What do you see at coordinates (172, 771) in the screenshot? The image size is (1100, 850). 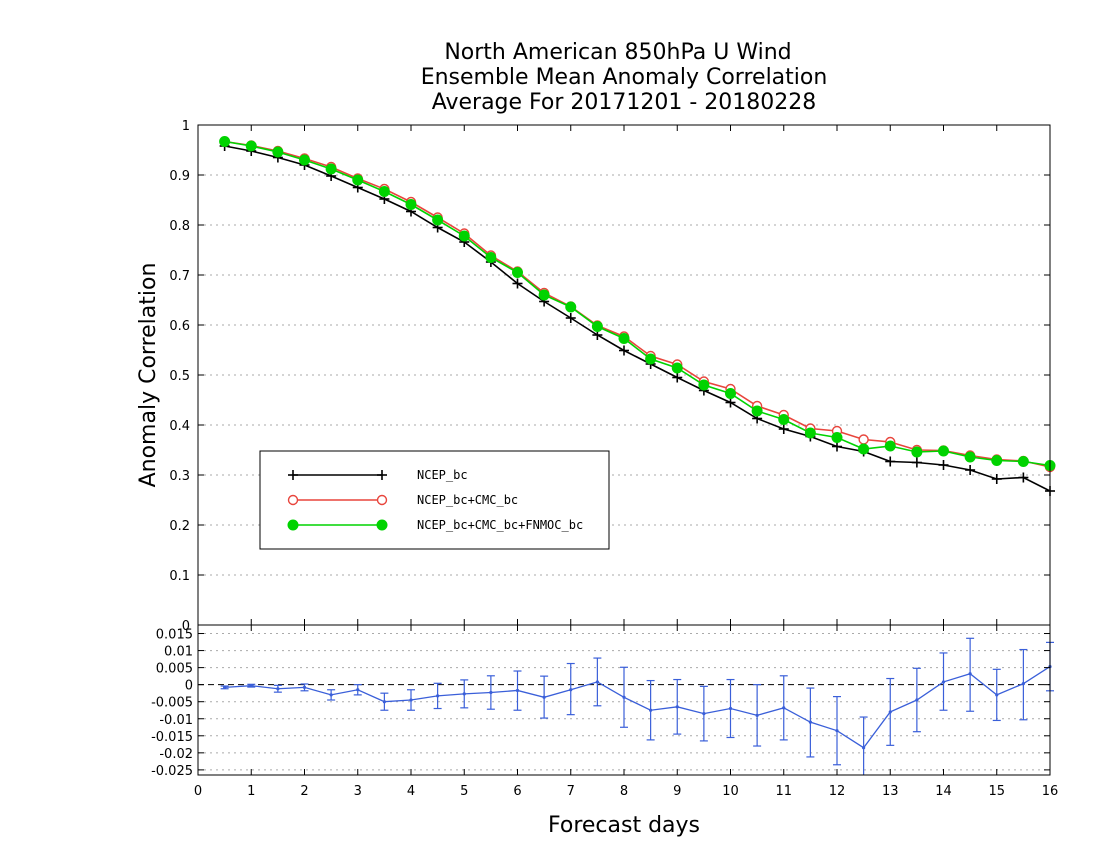 I see `y-tick-label: -0.025` at bounding box center [172, 771].